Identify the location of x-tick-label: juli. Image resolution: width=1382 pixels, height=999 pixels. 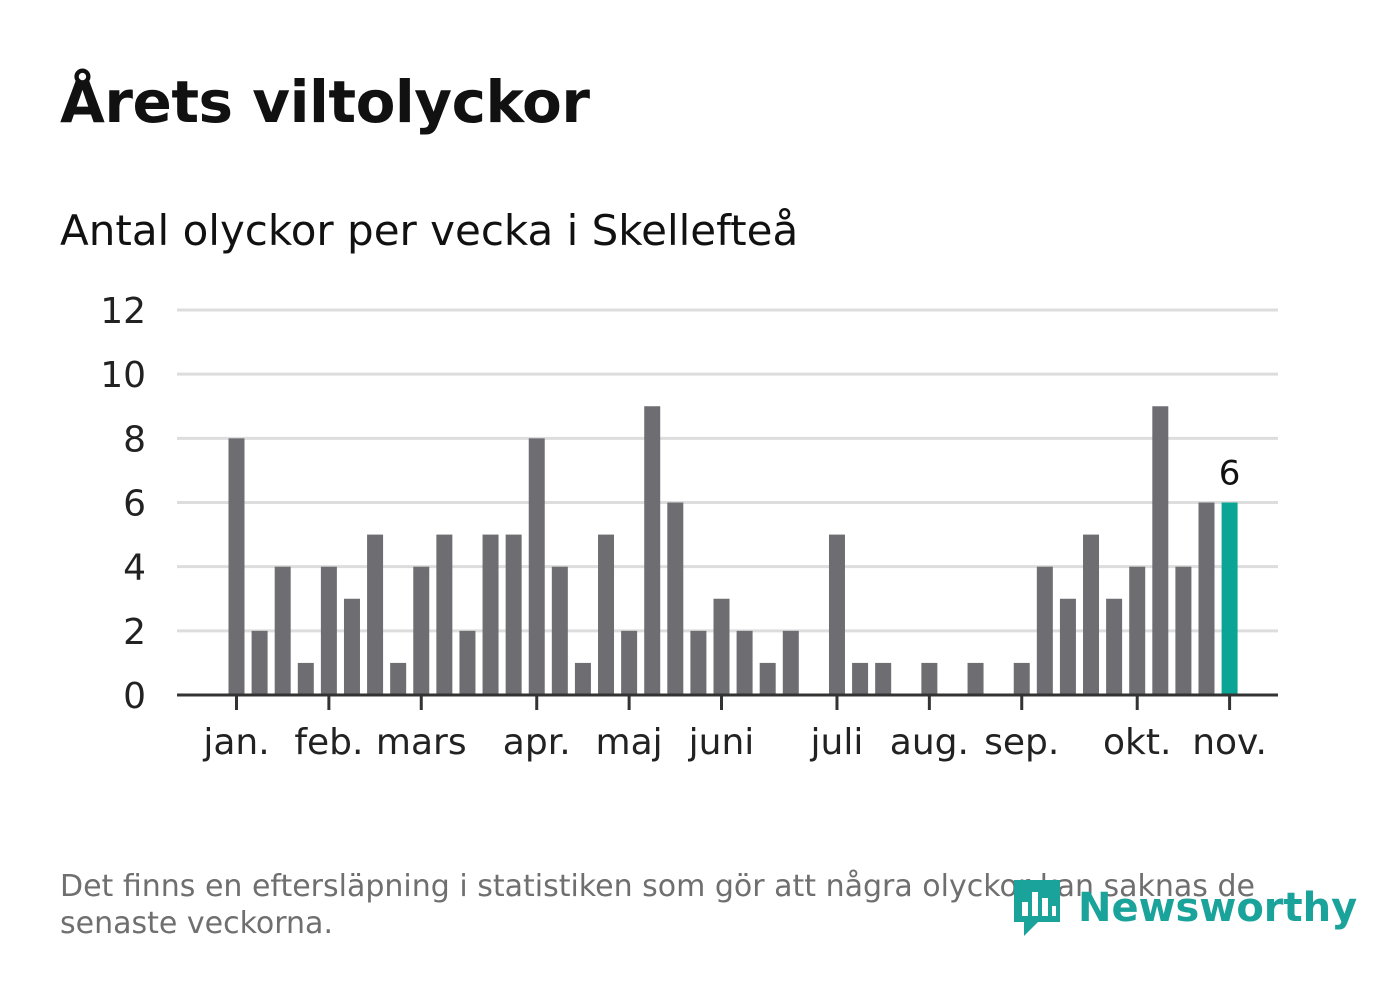
(837, 742).